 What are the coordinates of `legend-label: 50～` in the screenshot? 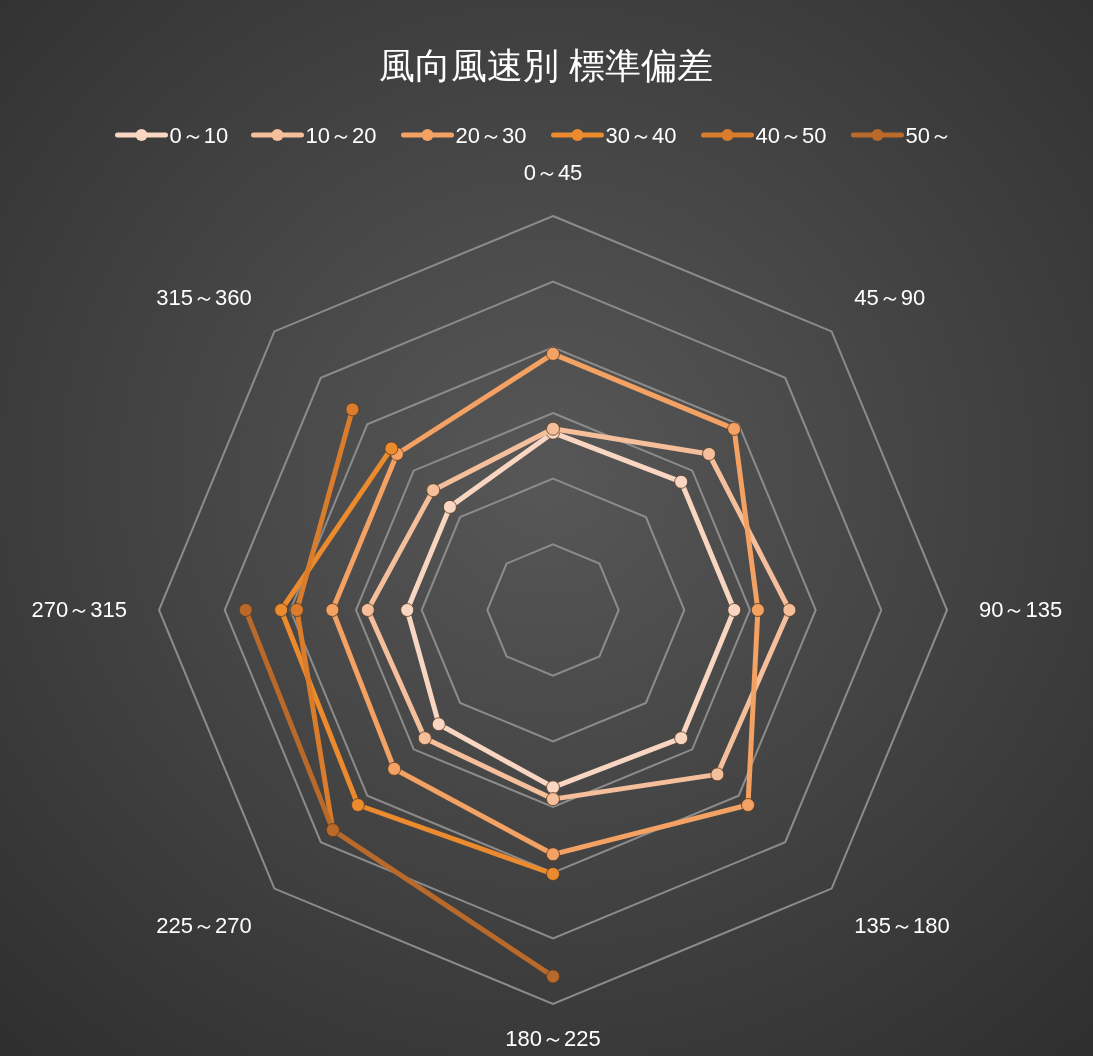 It's located at (928, 135).